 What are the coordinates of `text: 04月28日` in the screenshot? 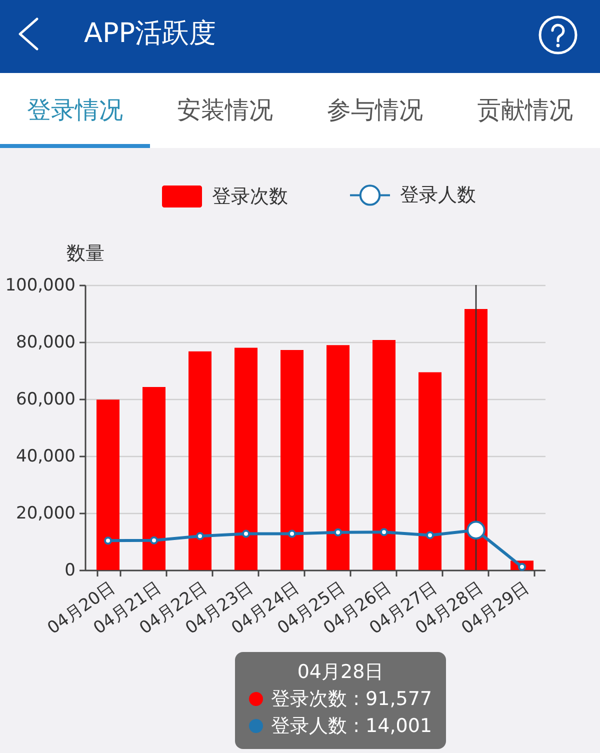 It's located at (340, 672).